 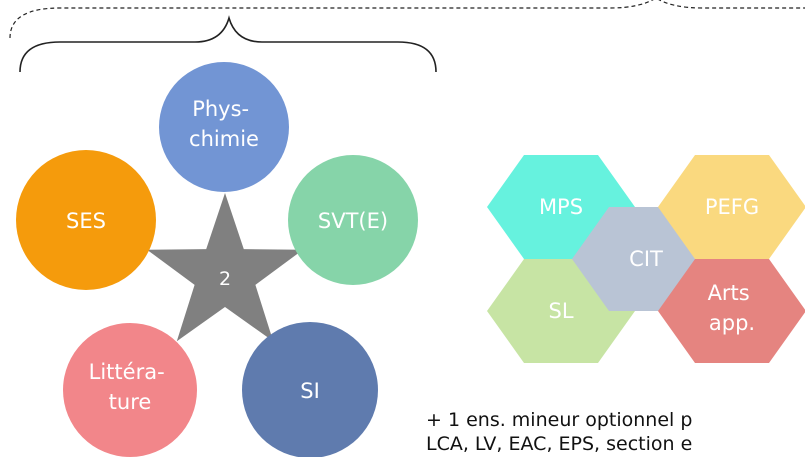 I want to click on hex-mps-label: MPS, so click(x=561, y=207).